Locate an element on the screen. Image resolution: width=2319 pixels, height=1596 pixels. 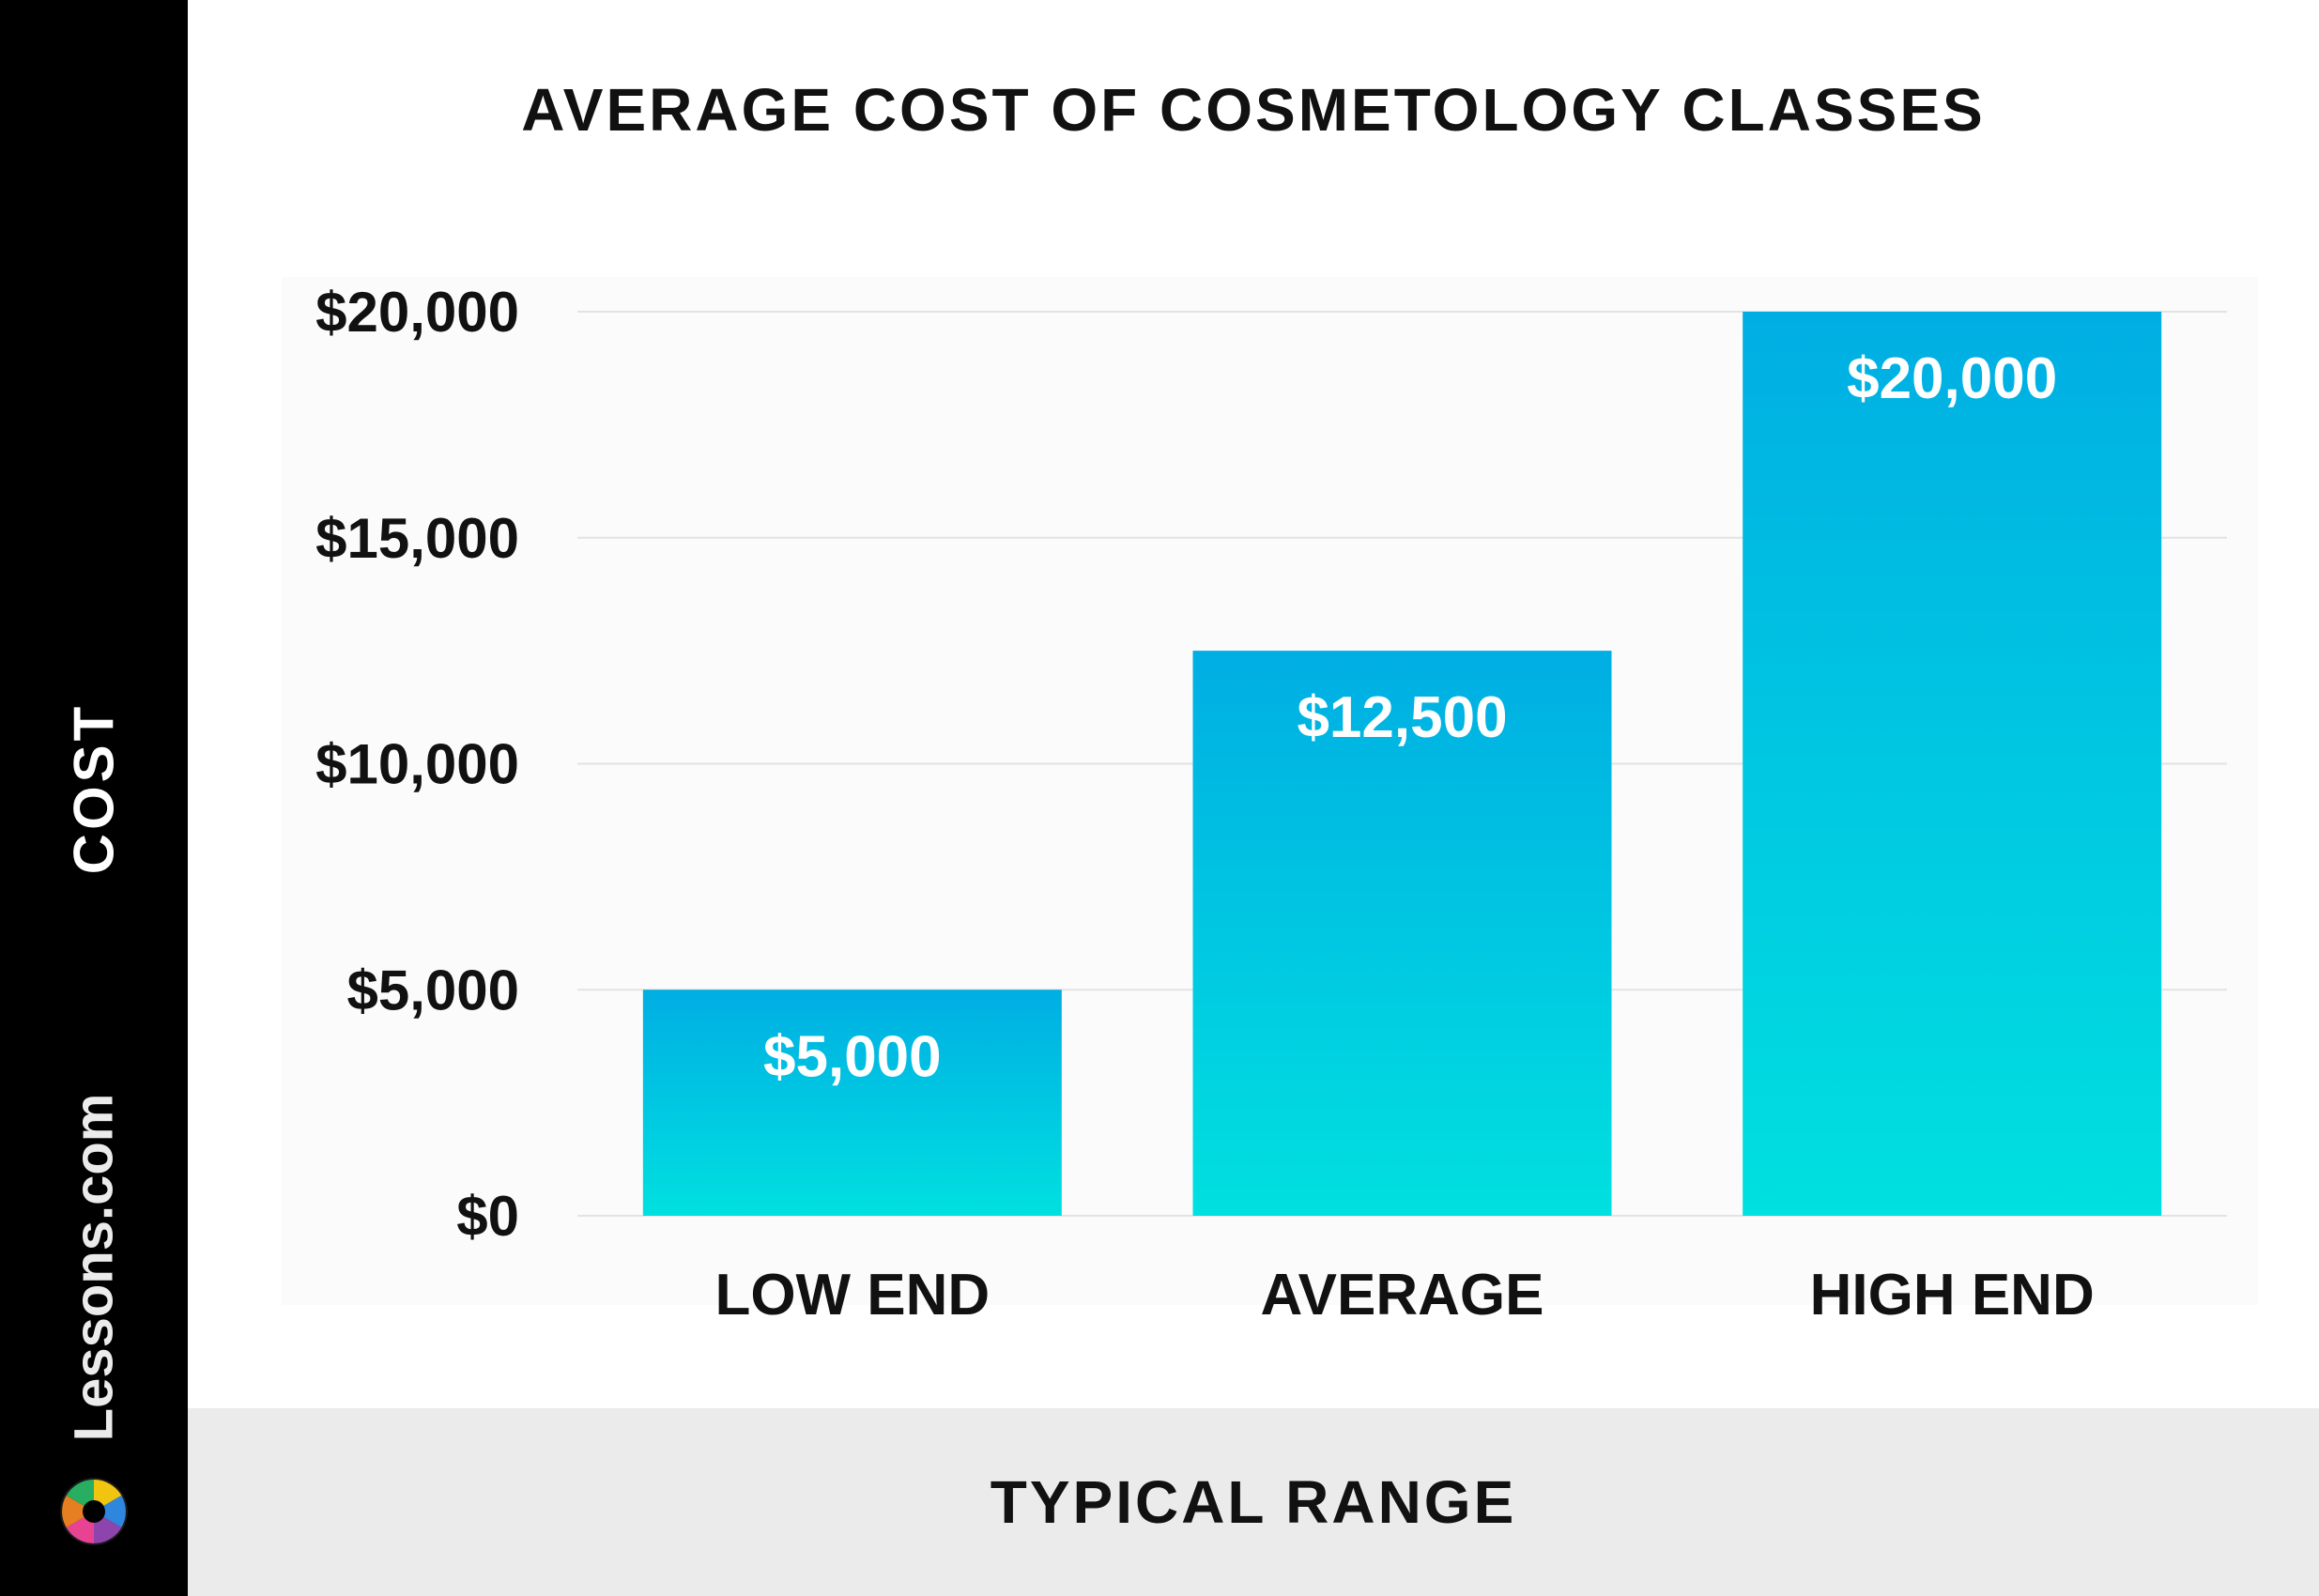
aperture-logo-icon is located at coordinates (94, 1512).